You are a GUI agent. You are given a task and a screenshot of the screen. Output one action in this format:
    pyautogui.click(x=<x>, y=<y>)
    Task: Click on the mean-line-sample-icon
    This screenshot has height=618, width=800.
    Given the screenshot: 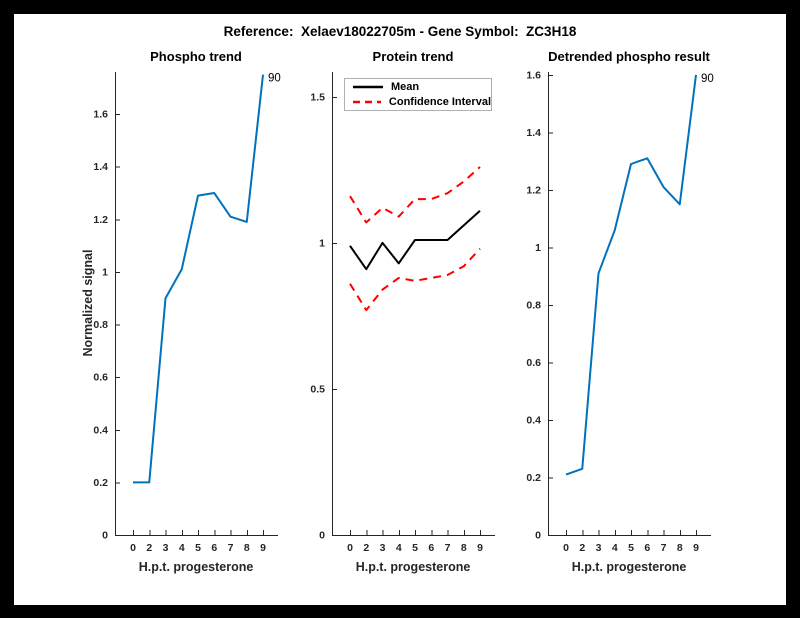 What is the action you would take?
    pyautogui.click(x=368, y=87)
    